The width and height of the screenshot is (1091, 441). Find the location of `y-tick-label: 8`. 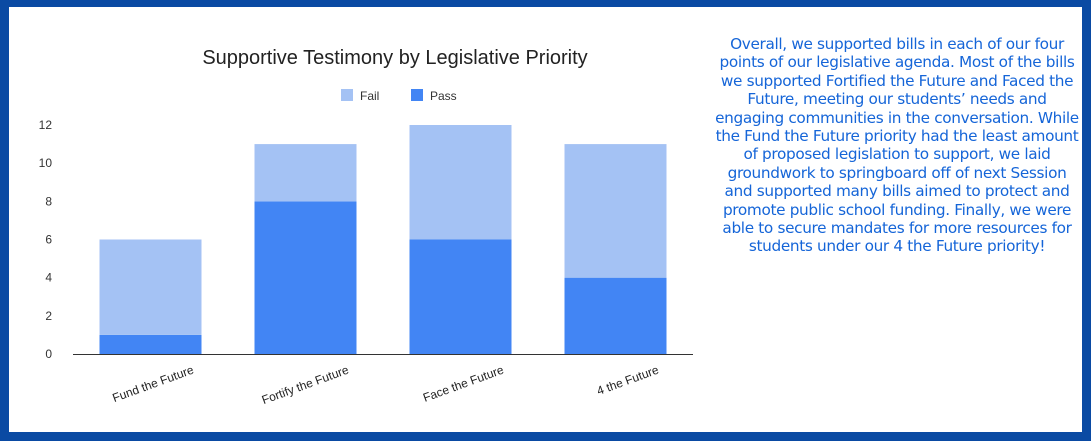

y-tick-label: 8 is located at coordinates (48, 201).